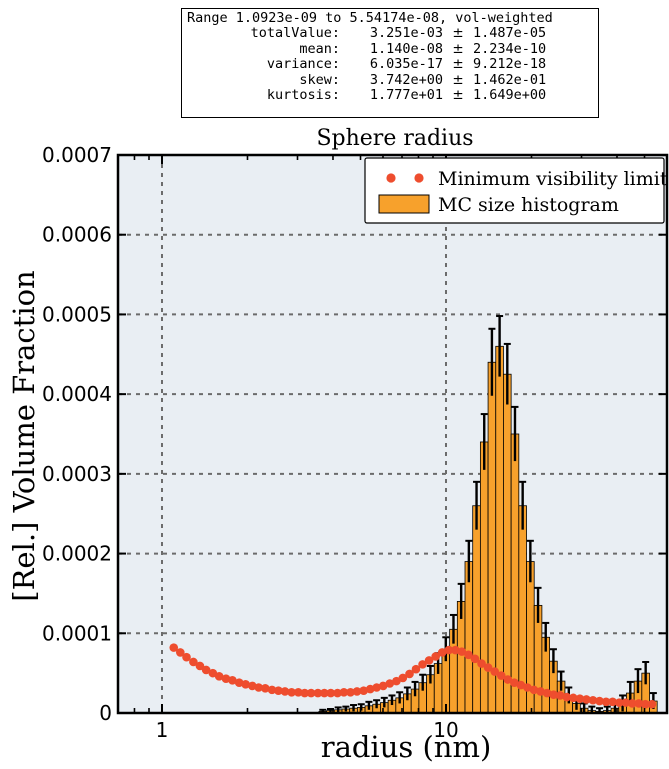 This screenshot has height=769, width=669. What do you see at coordinates (553, 179) in the screenshot?
I see `legend-label-visibility-limit: Minimum visibility limit` at bounding box center [553, 179].